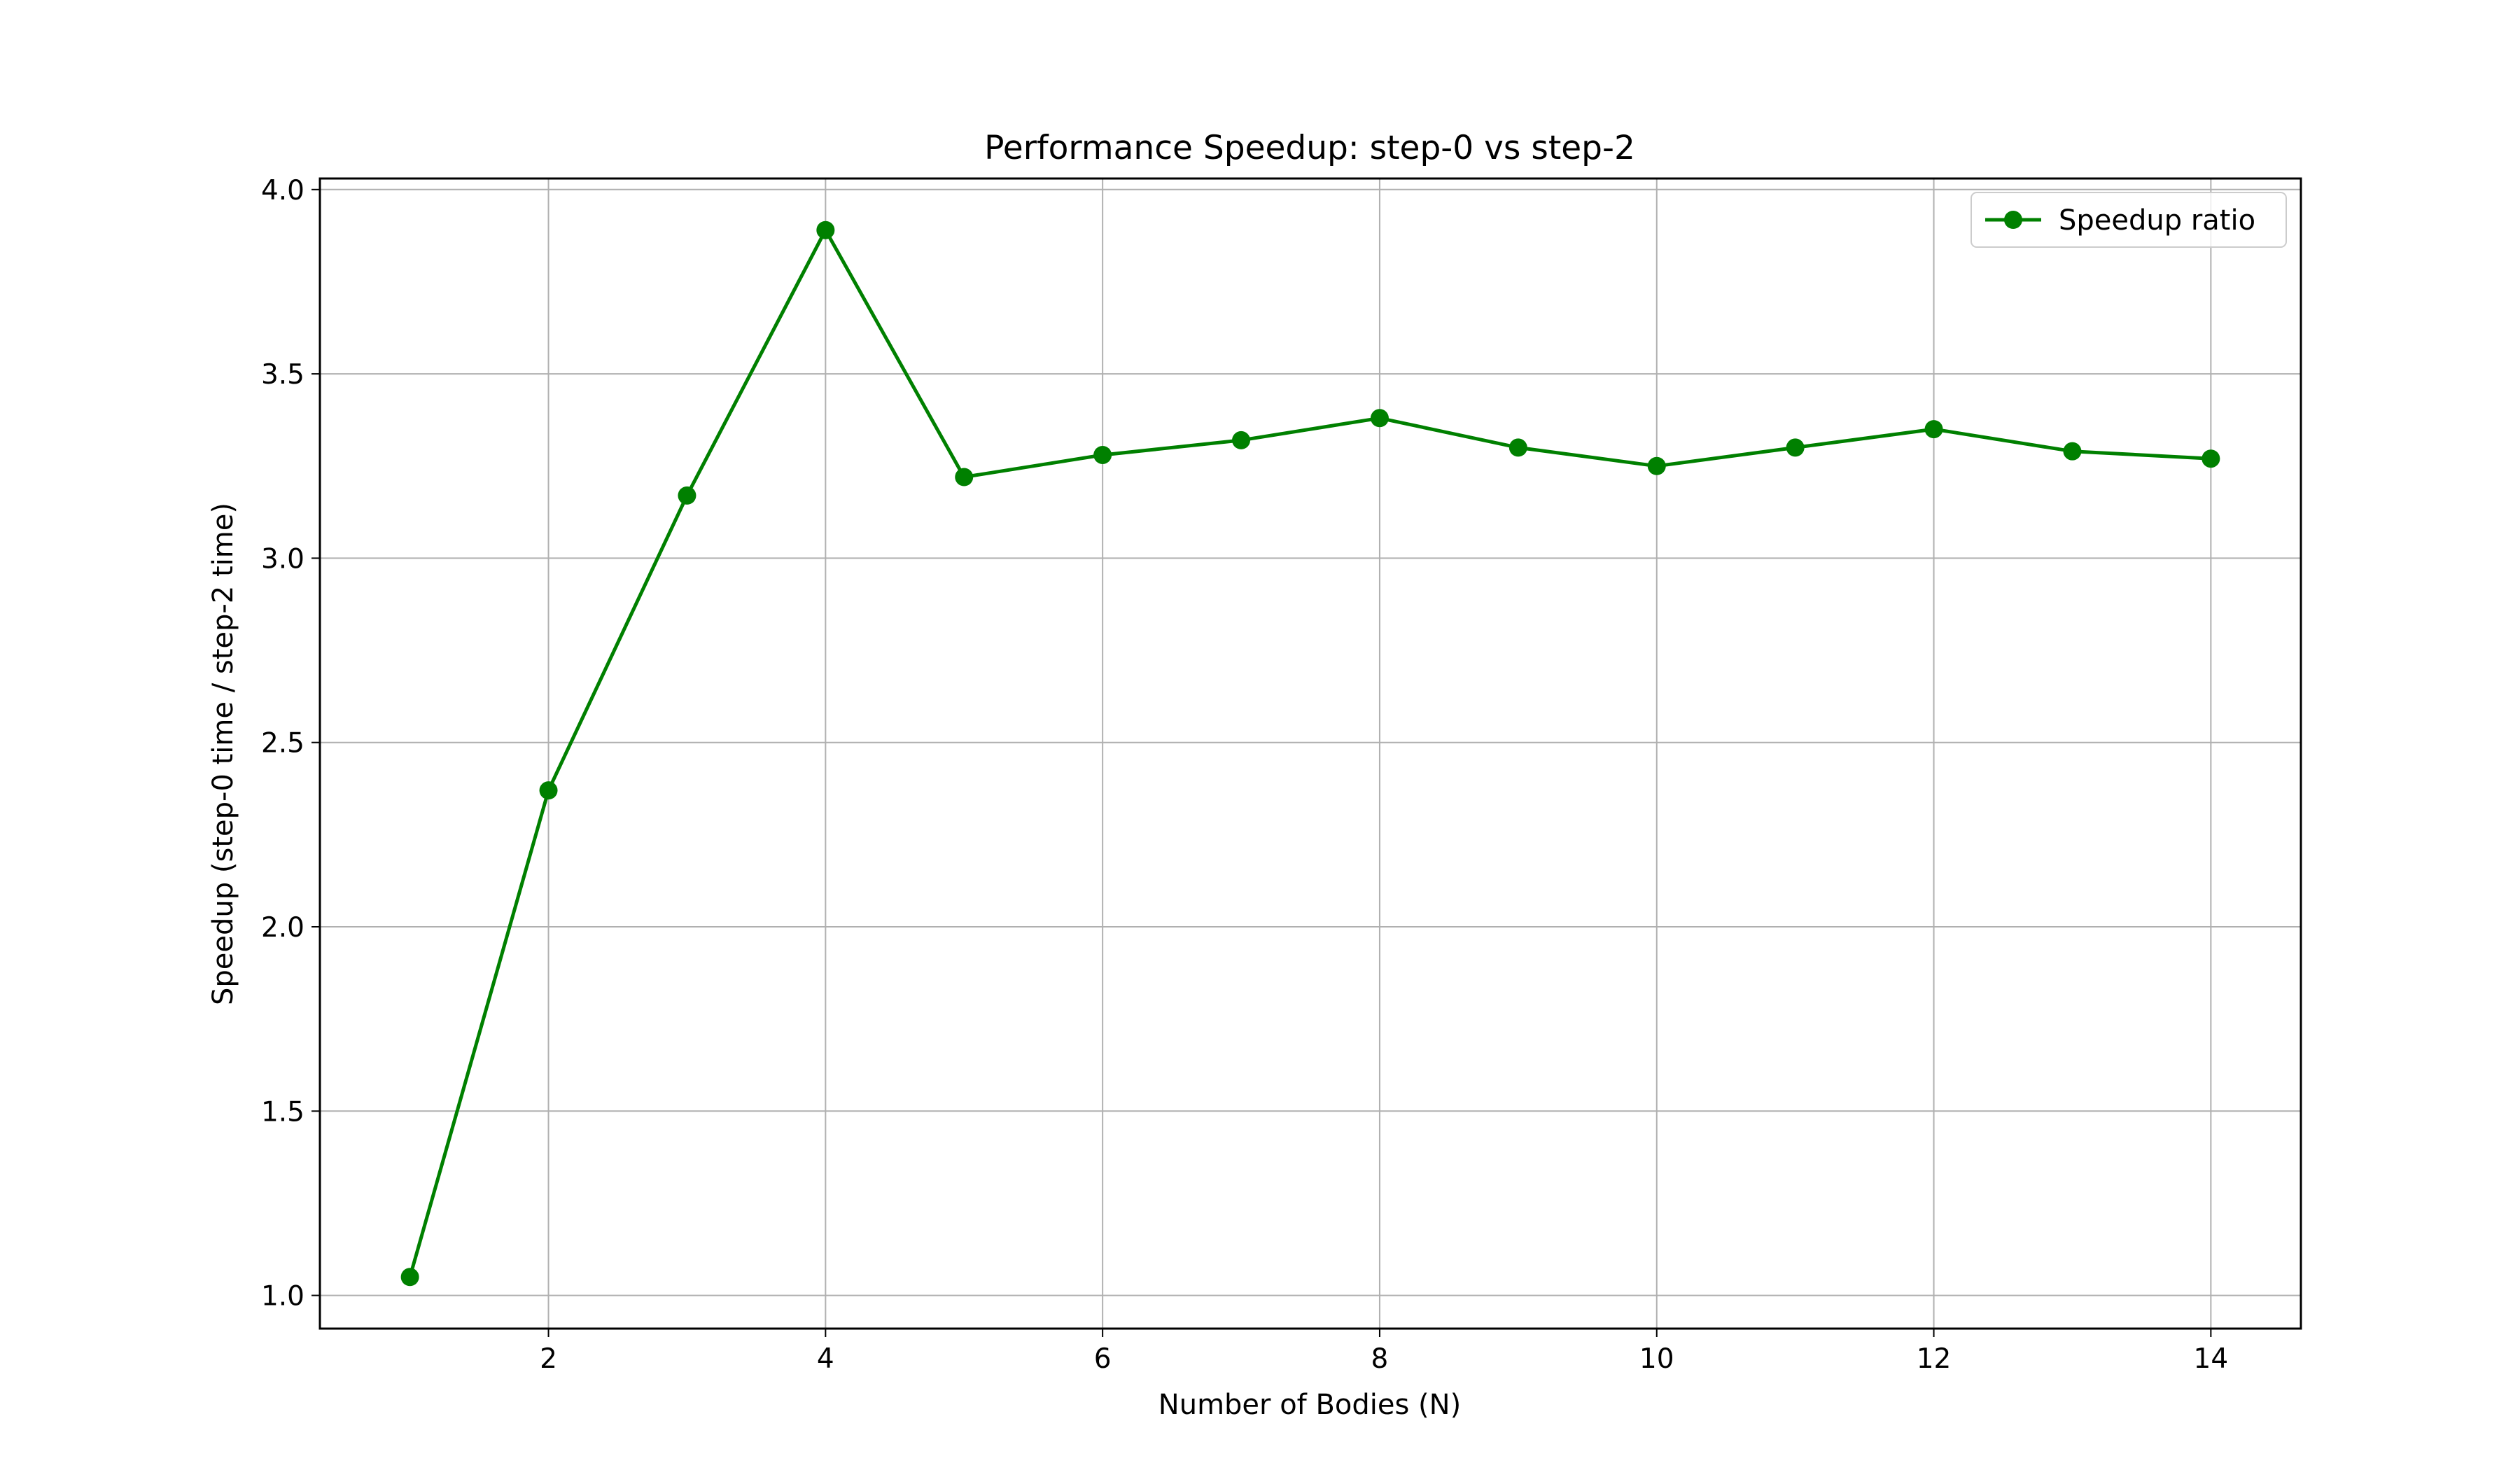  I want to click on x-tick-label: 12, so click(1934, 1359).